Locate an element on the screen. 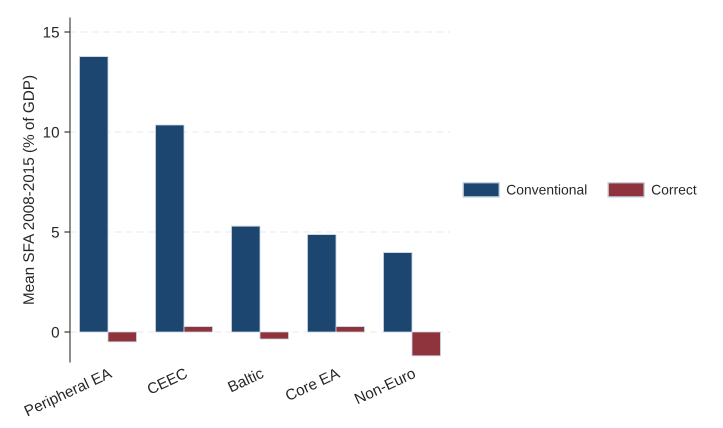 The width and height of the screenshot is (723, 428). x-tick-label: CEEC is located at coordinates (167, 381).